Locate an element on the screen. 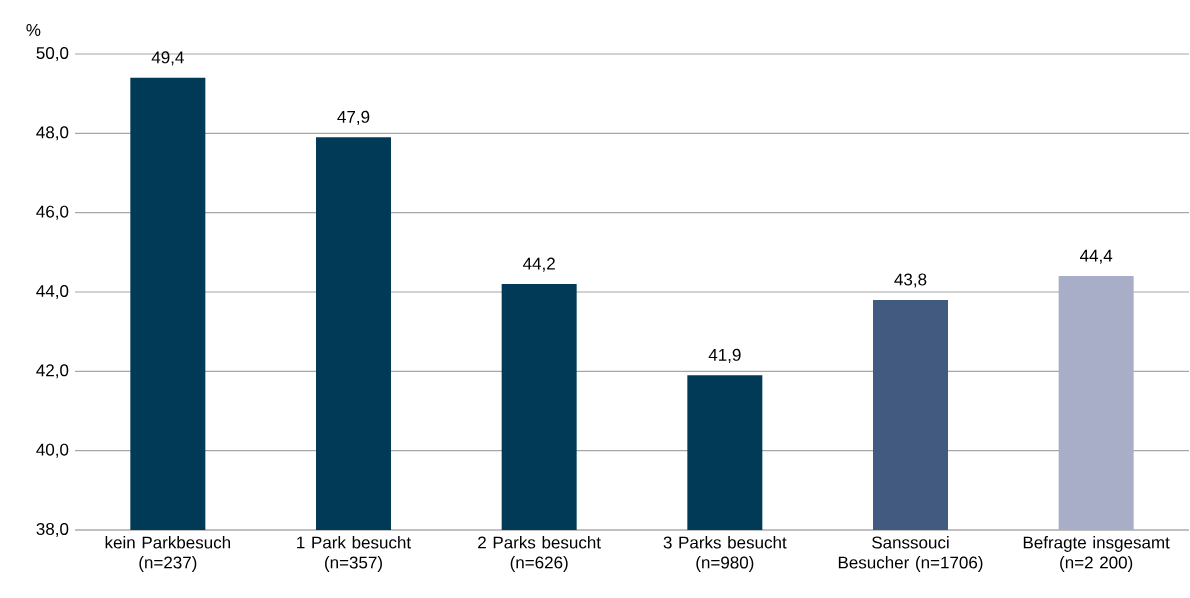 Image resolution: width=1190 pixels, height=598 pixels. y-axis-title: % is located at coordinates (33, 30).